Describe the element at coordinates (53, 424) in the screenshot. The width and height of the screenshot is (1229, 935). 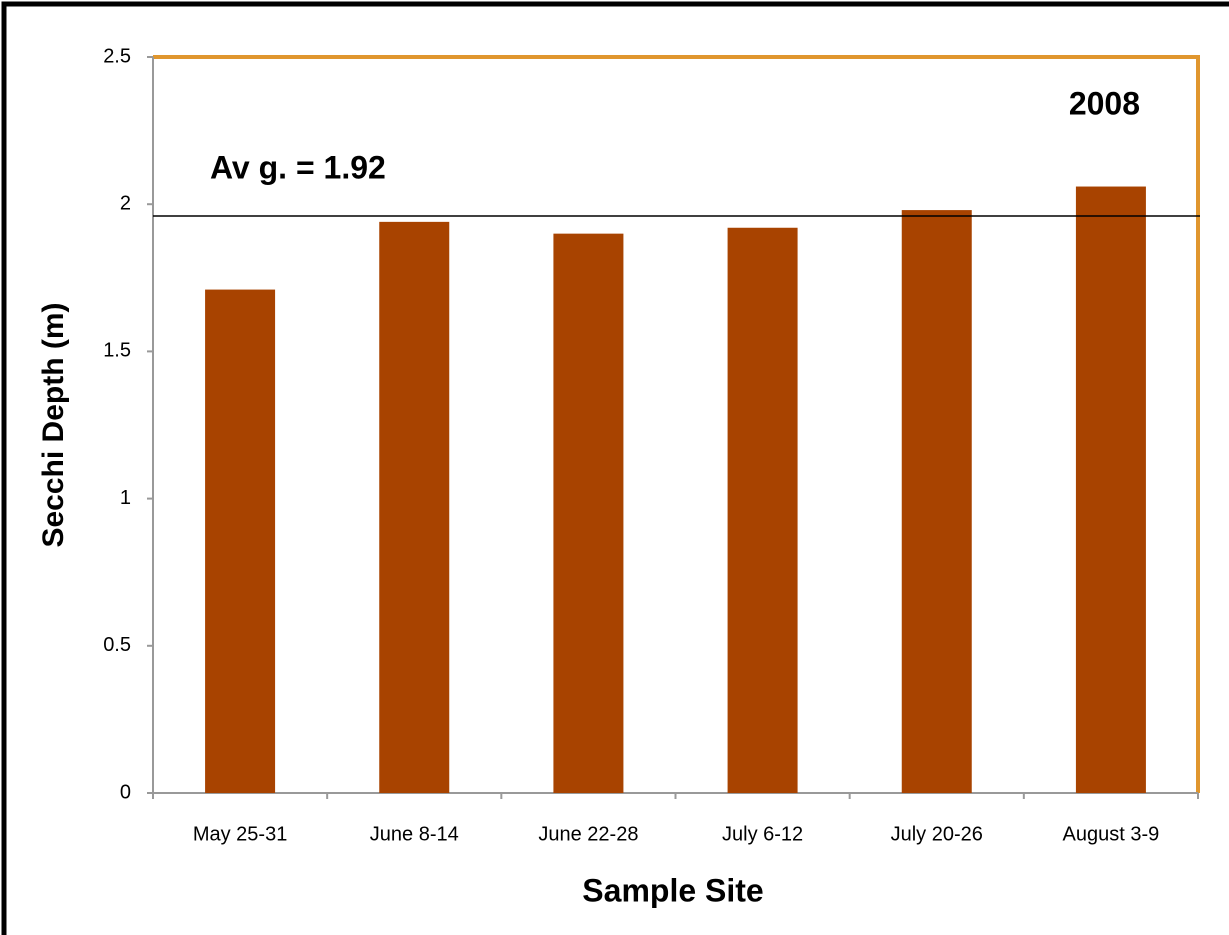
I see `y-axis-title: Secchi Depth (m)` at that location.